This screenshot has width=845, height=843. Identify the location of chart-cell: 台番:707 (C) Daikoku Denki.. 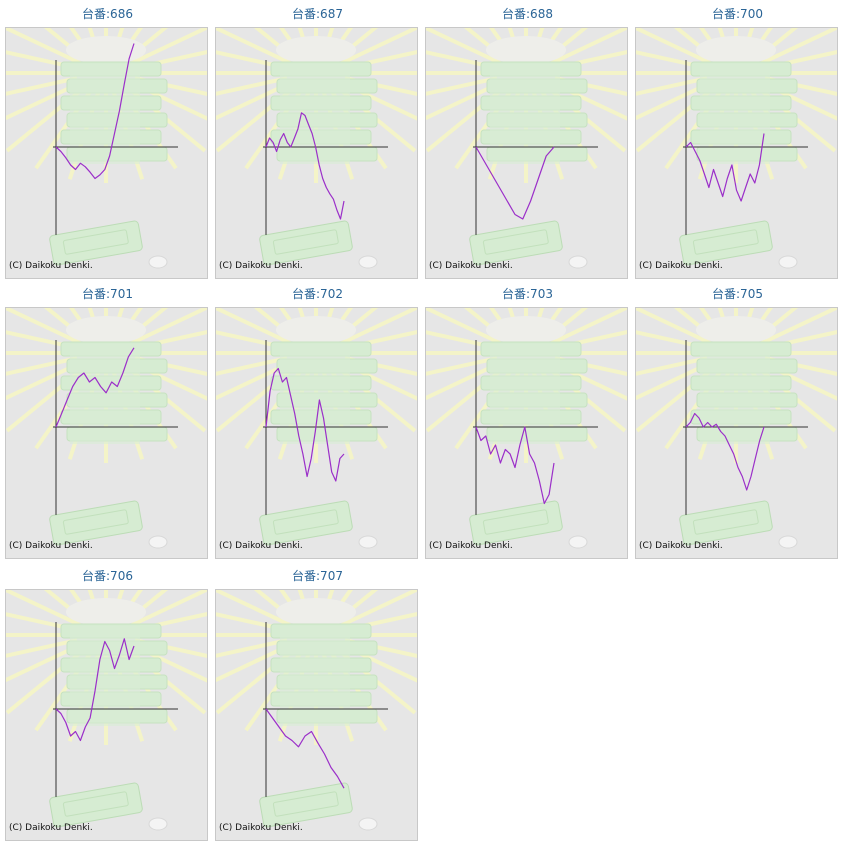
(317, 703).